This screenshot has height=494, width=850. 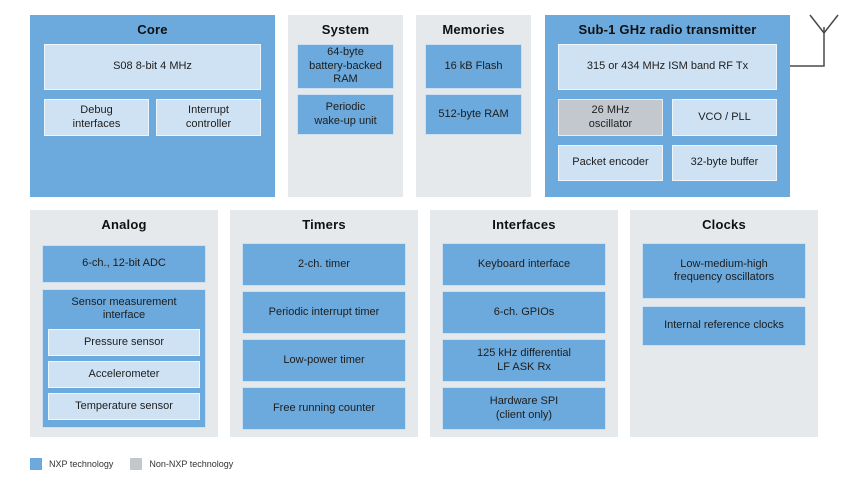 I want to click on block-26mhz-oscillator: 26 MHz oscillator, so click(x=610, y=117).